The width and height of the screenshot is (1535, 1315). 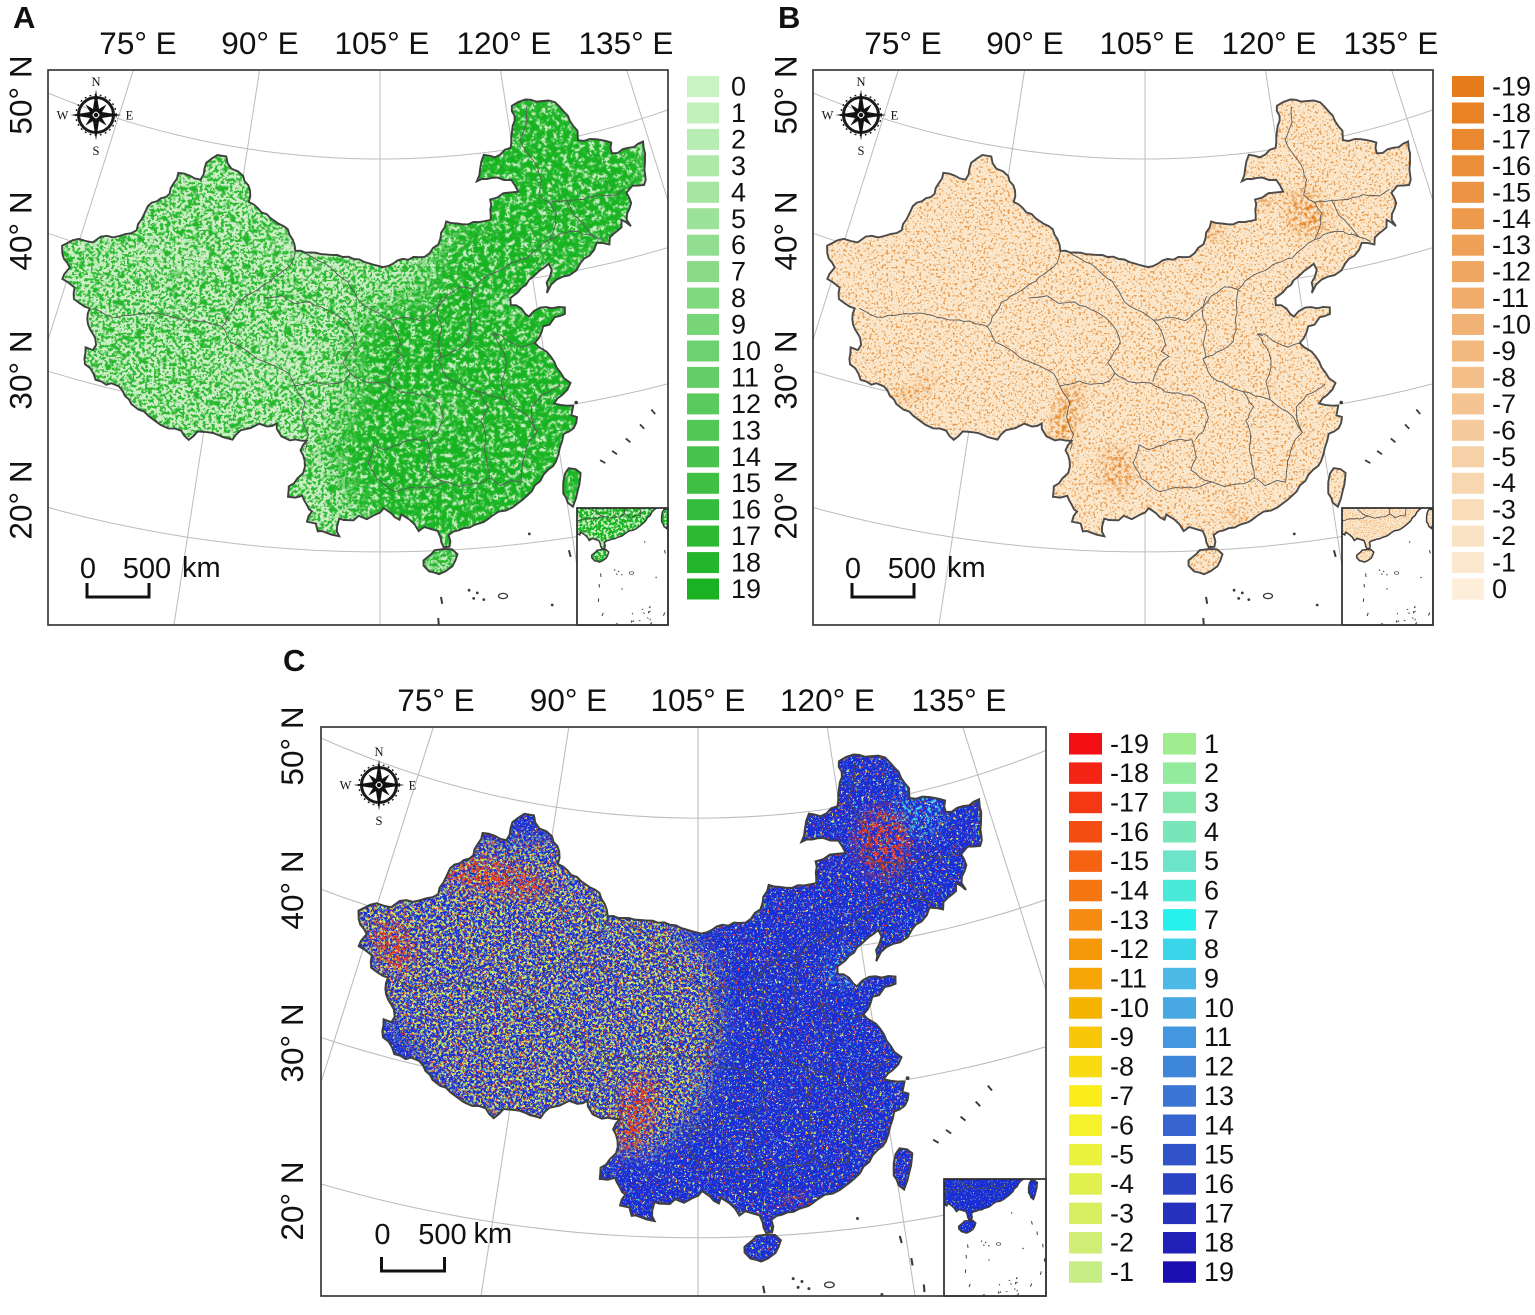 I want to click on svg-text: 16, so click(x=1219, y=1184).